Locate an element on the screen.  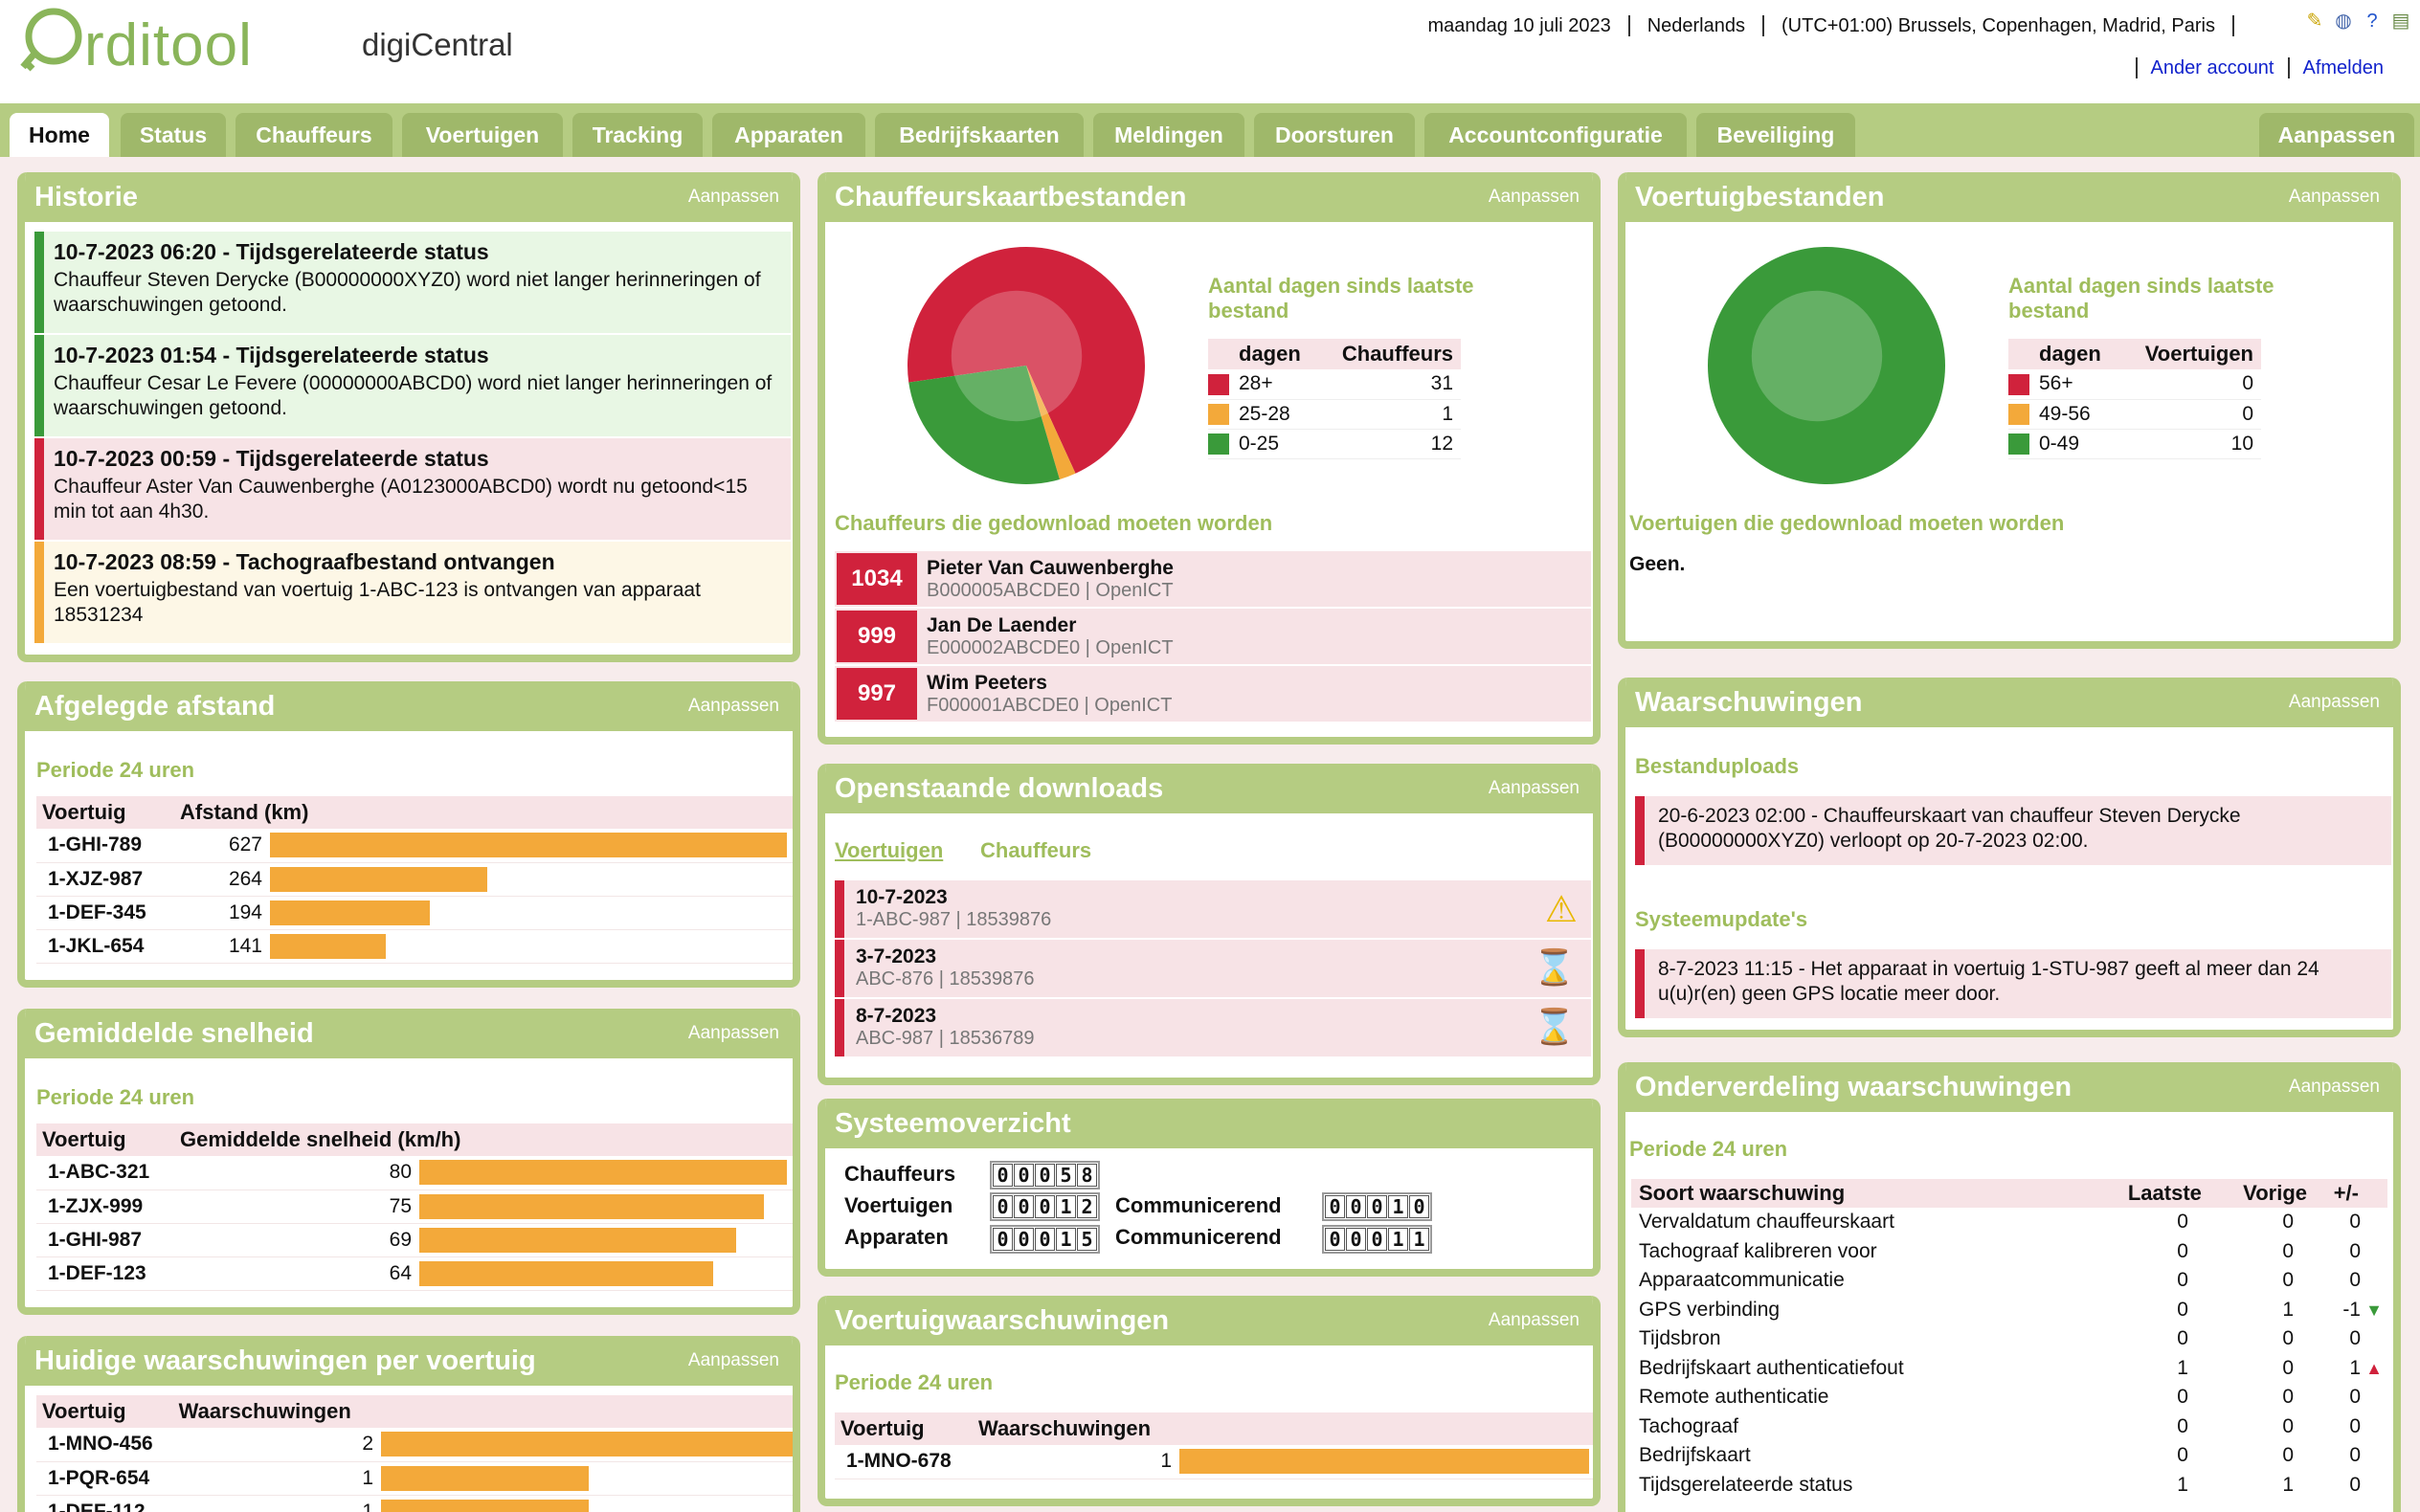
huidige-title: Huidige waarschuwingen per voertuig is located at coordinates (285, 1360).